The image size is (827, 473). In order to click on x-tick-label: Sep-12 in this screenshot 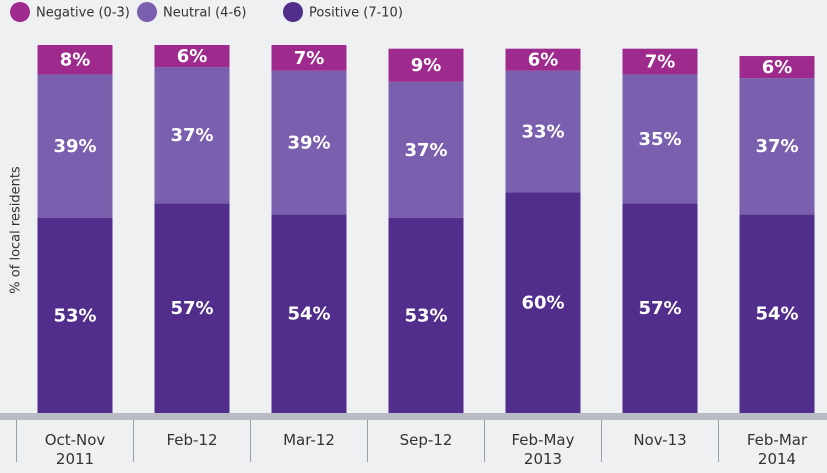, I will do `click(426, 440)`.